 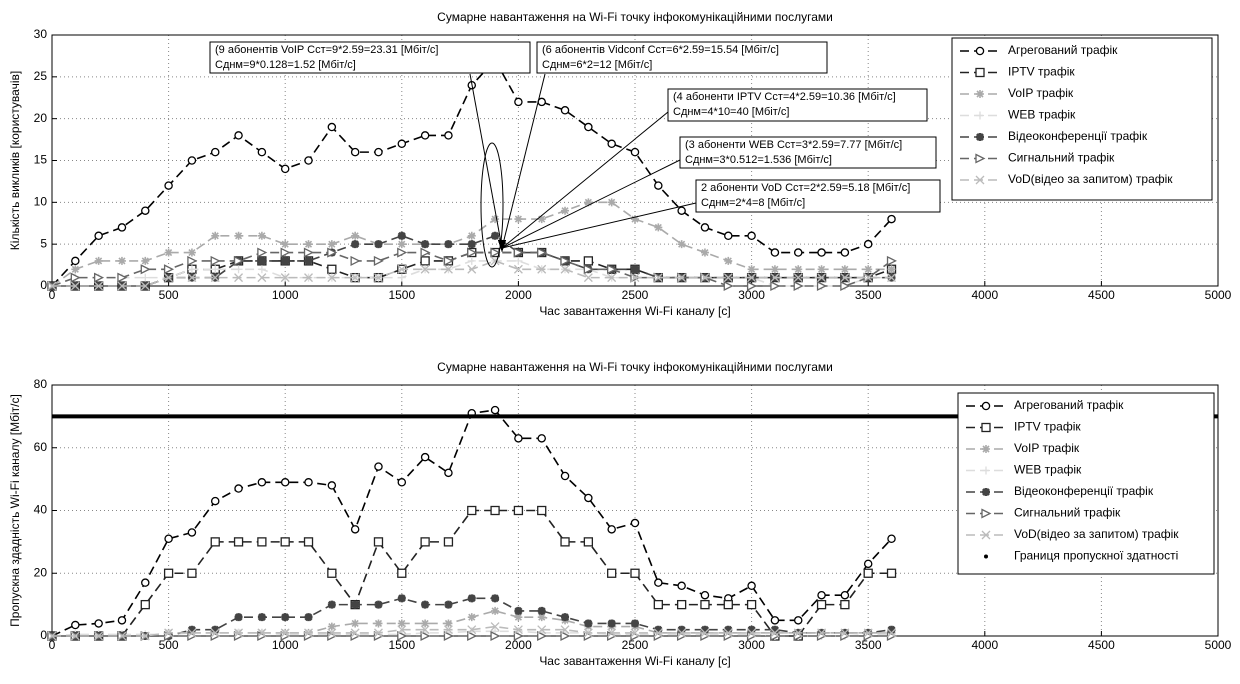 What do you see at coordinates (41, 384) in the screenshot?
I see `y-tick-label: 80` at bounding box center [41, 384].